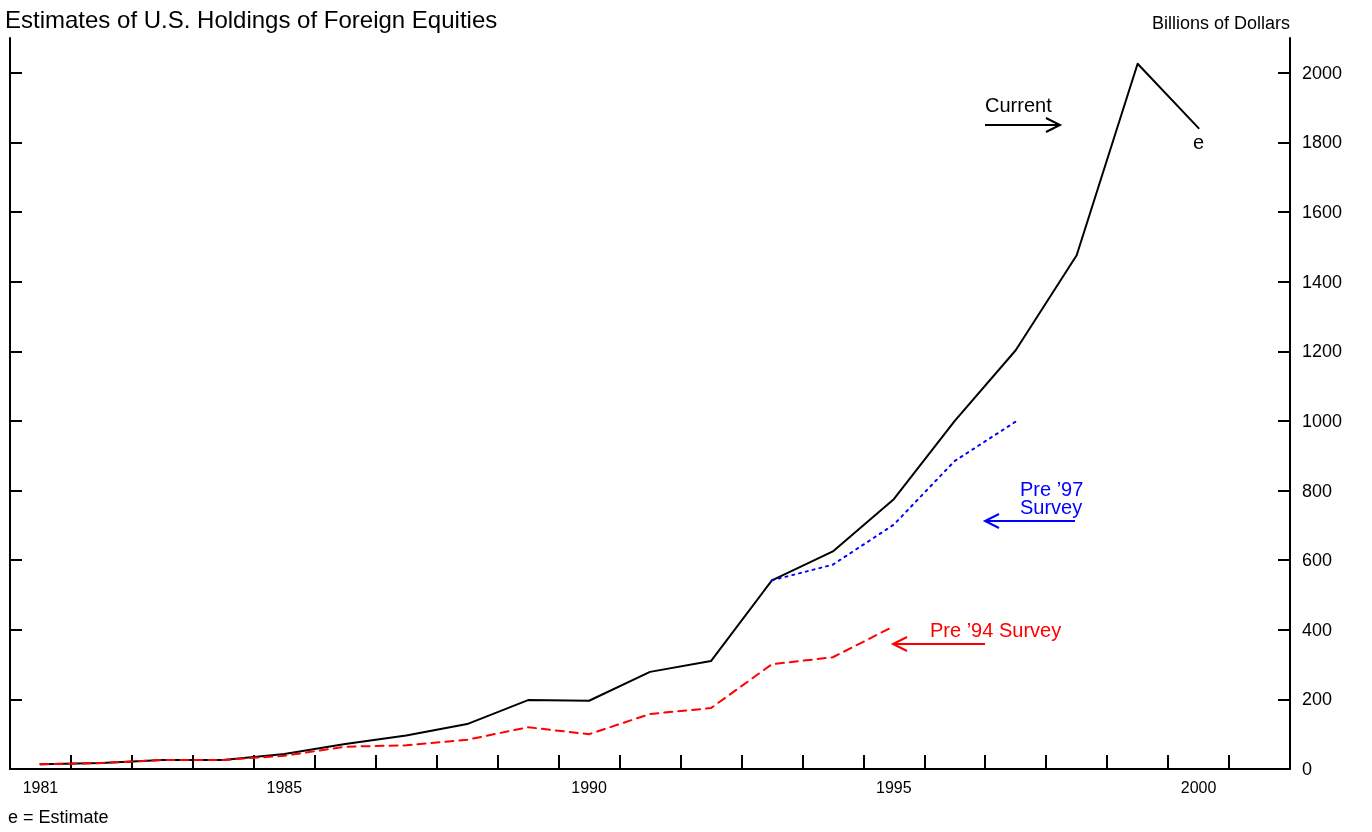 The height and width of the screenshot is (832, 1372). Describe the element at coordinates (1198, 787) in the screenshot. I see `x-tick-label: 2000` at that location.